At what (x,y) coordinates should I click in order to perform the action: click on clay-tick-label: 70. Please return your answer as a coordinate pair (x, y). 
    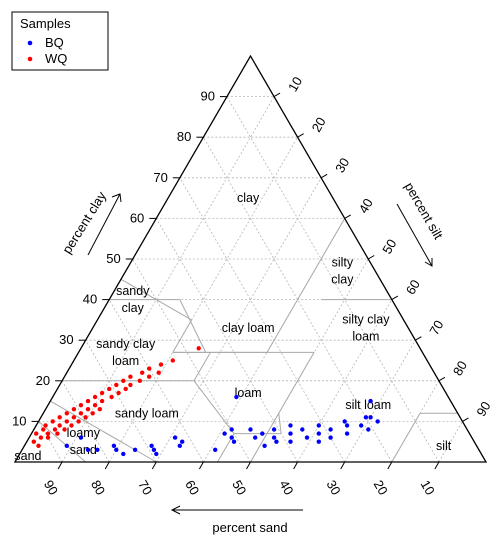
    Looking at the image, I should click on (160, 177).